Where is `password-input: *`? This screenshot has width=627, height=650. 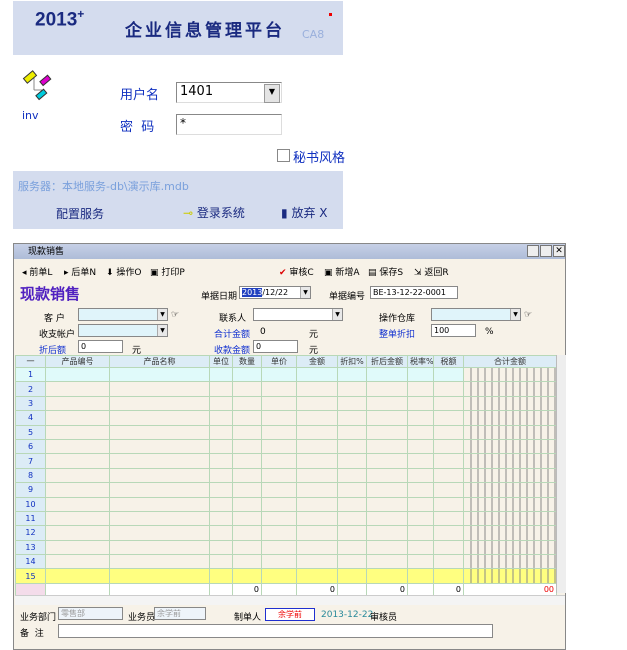
password-input: * is located at coordinates (229, 124).